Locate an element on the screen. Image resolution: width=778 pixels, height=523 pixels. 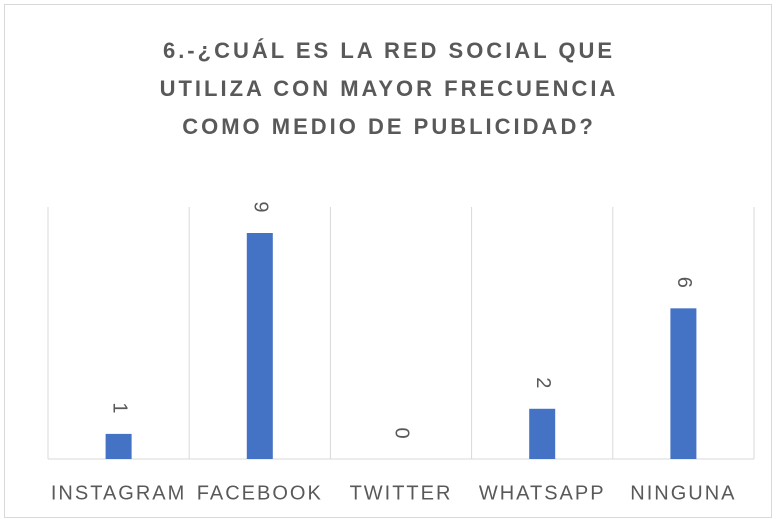
x-tick-label: FACEBOOK is located at coordinates (260, 493).